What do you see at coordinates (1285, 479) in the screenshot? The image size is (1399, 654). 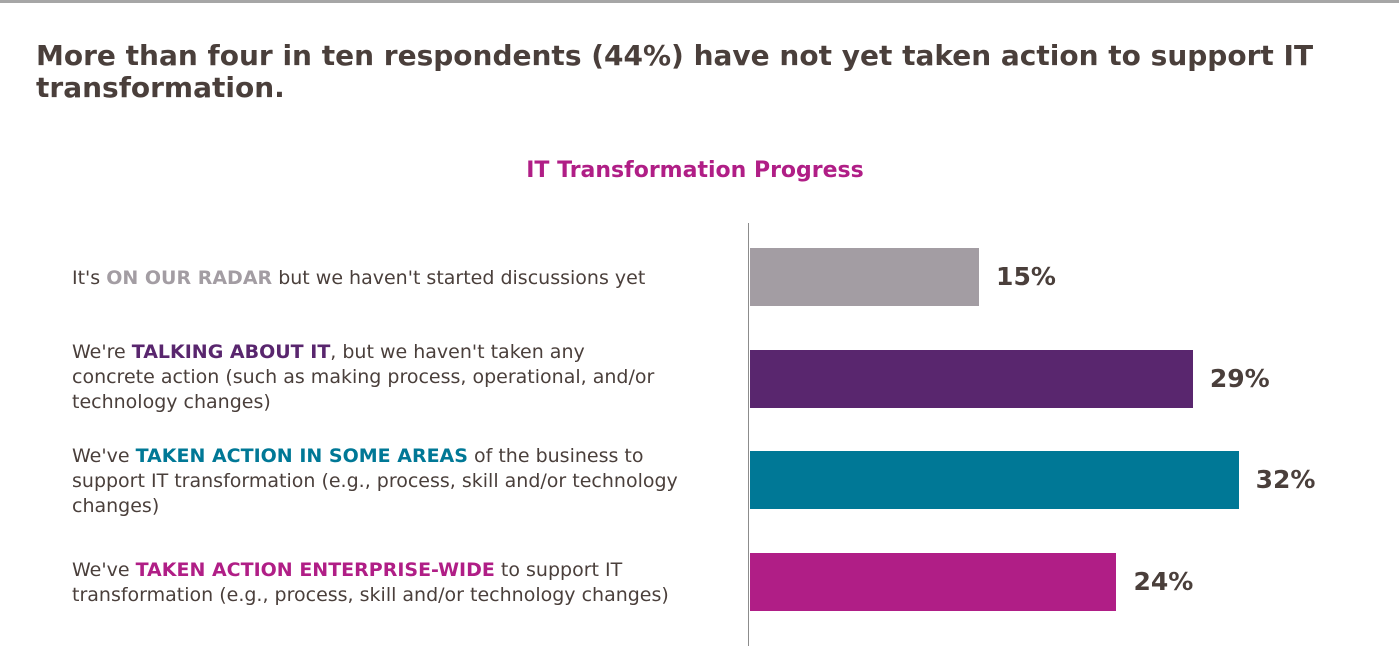 I see `value-label-some-areas: 32%` at bounding box center [1285, 479].